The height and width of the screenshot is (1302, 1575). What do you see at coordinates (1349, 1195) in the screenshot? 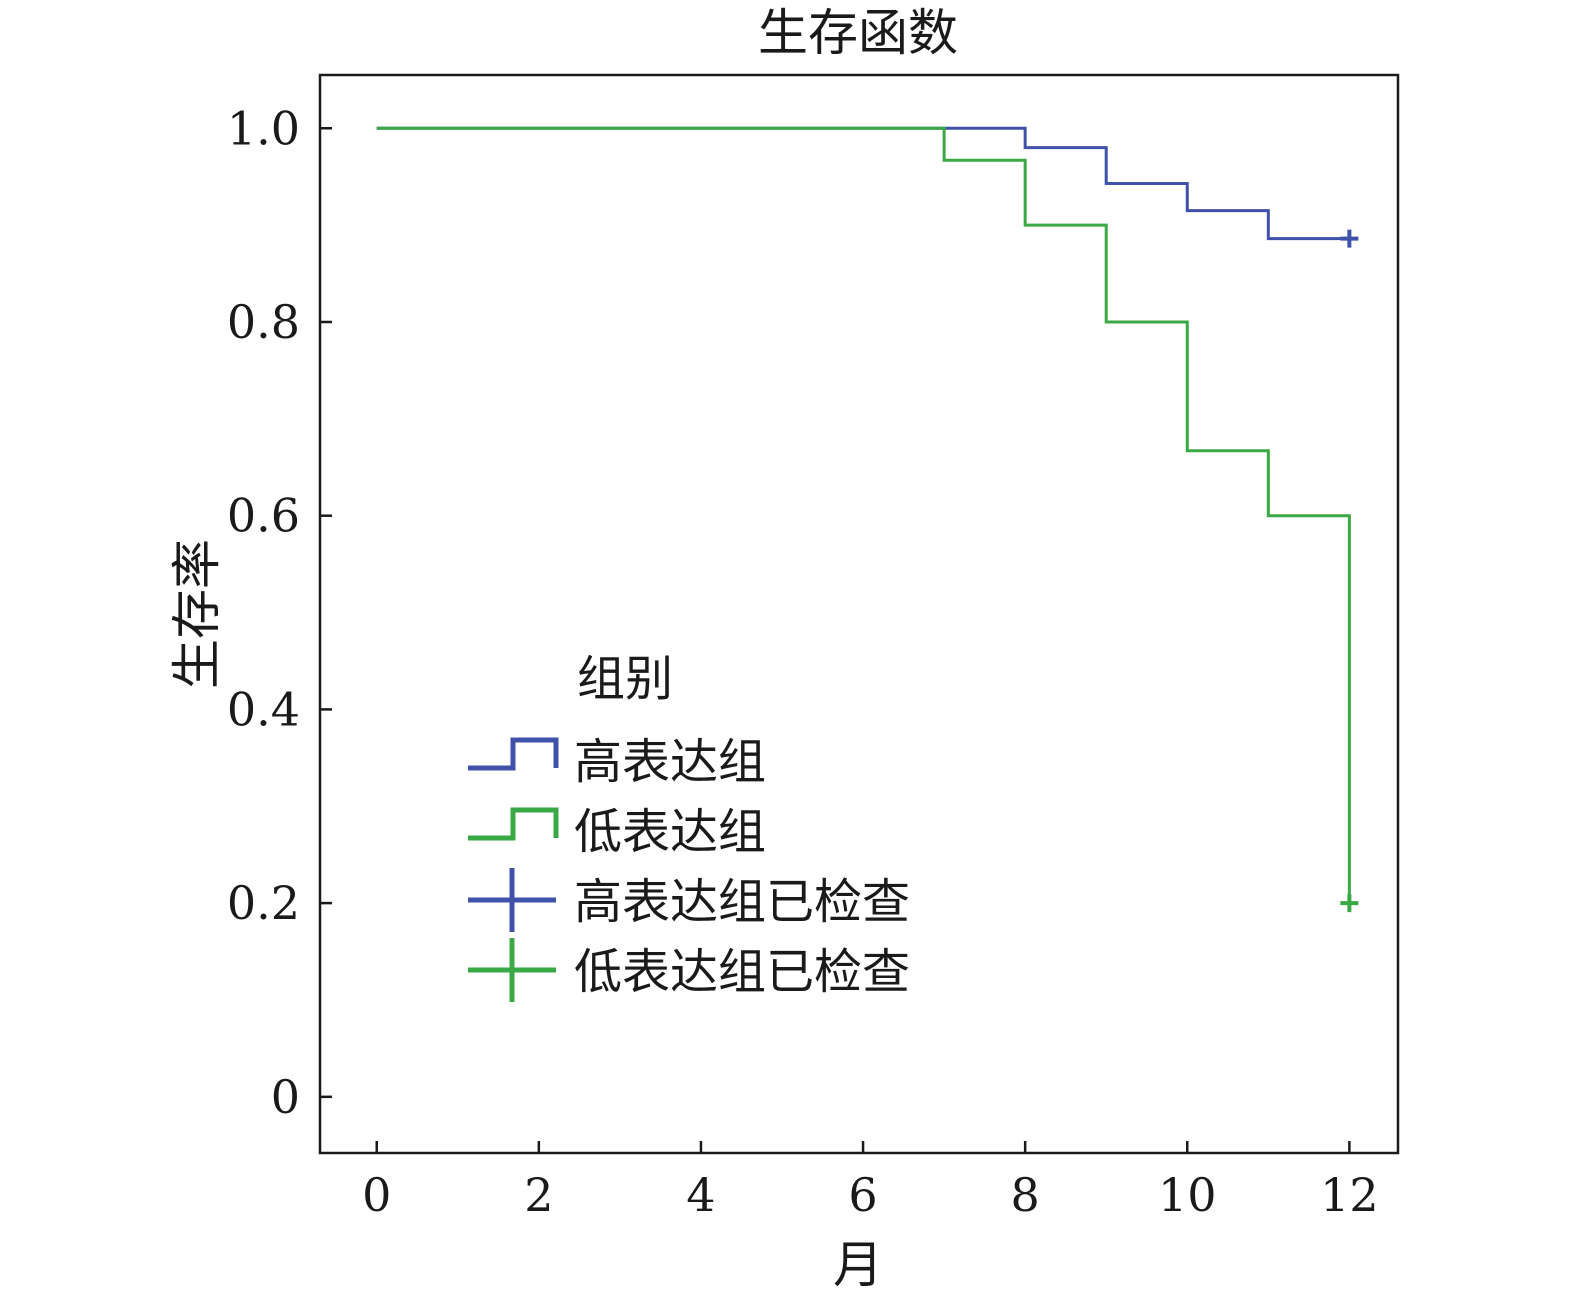
I see `x-tick-label: 12` at bounding box center [1349, 1195].